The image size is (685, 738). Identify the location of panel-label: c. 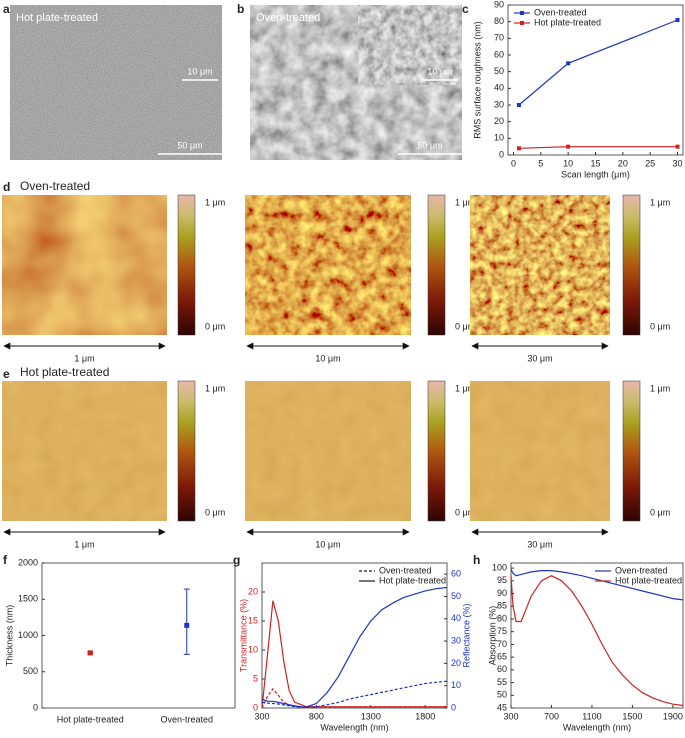
(465, 9).